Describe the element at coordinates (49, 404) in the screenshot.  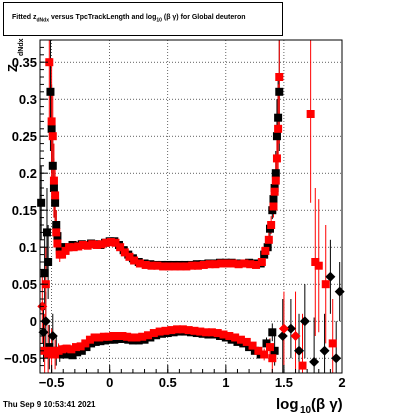
I see `timestamp: Thu Sep 9 10:53:41 2021` at that location.